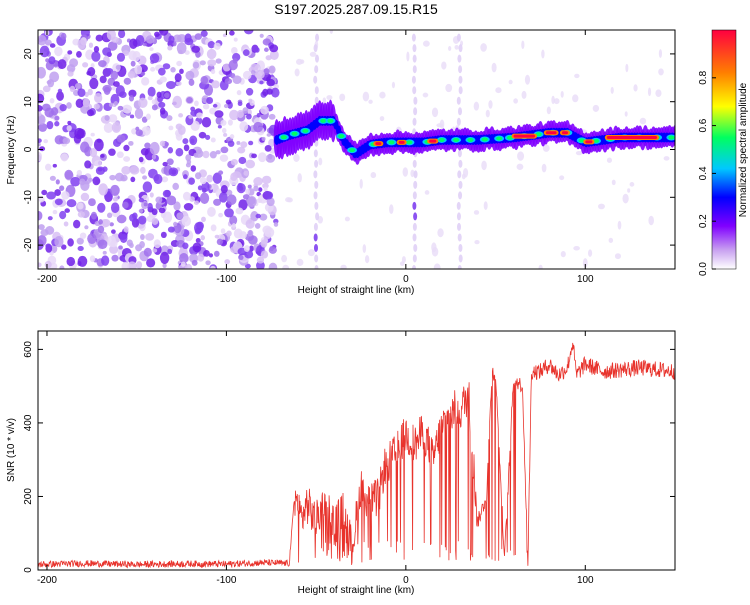  Describe the element at coordinates (28, 496) in the screenshot. I see `y-tick-label: 200` at that location.